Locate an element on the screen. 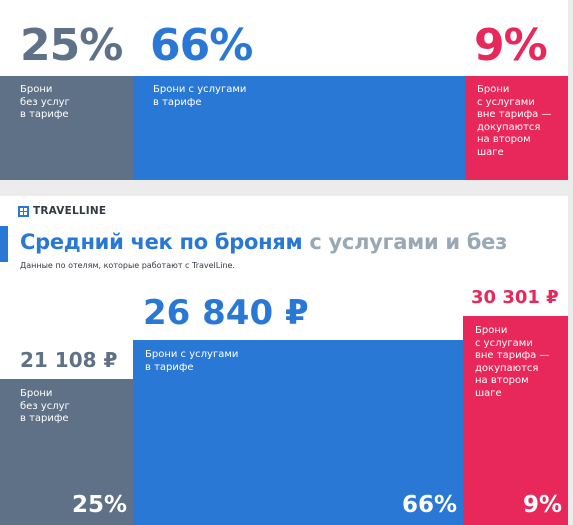  share-block-label: Брони без услуг в тарифе is located at coordinates (45, 102).